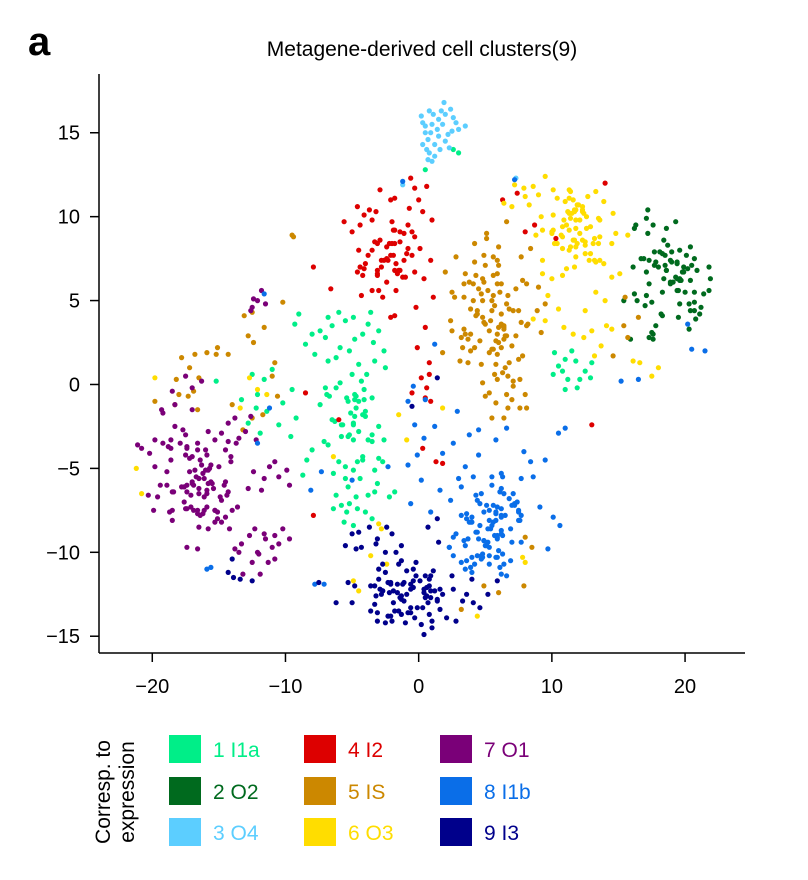 Image resolution: width=808 pixels, height=880 pixels. Describe the element at coordinates (365, 750) in the screenshot. I see `legend-label: 4 I2` at that location.